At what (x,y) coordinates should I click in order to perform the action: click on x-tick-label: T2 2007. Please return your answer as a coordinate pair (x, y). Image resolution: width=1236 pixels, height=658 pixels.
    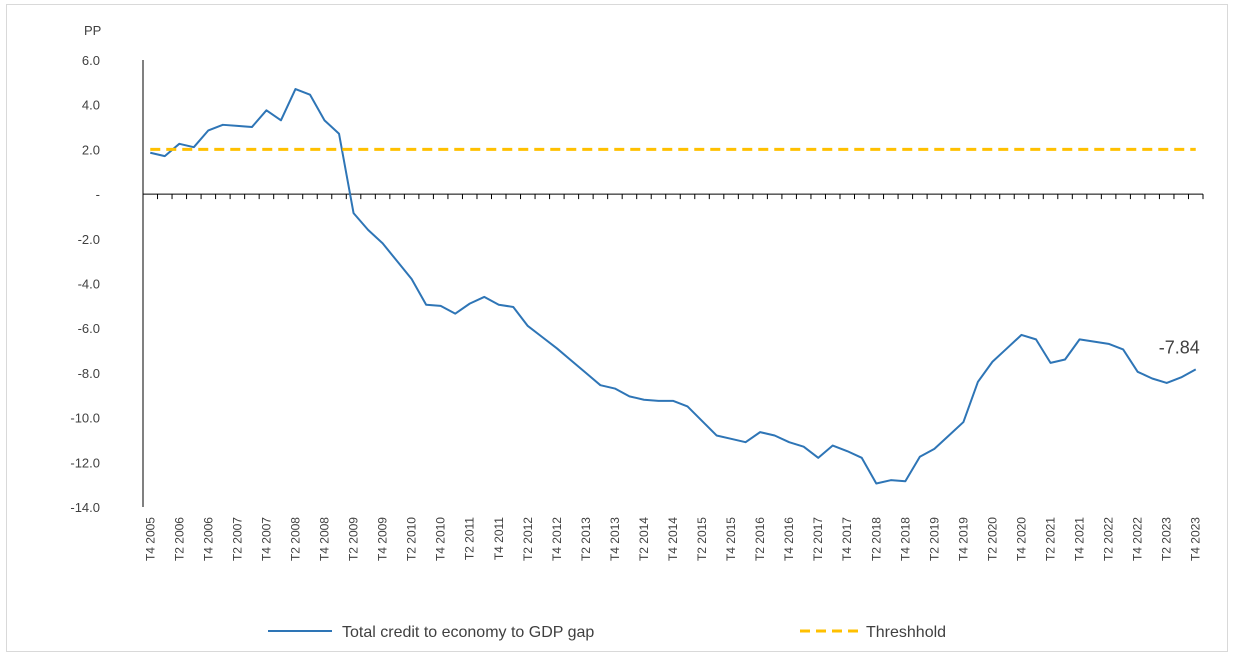
    Looking at the image, I should click on (237, 539).